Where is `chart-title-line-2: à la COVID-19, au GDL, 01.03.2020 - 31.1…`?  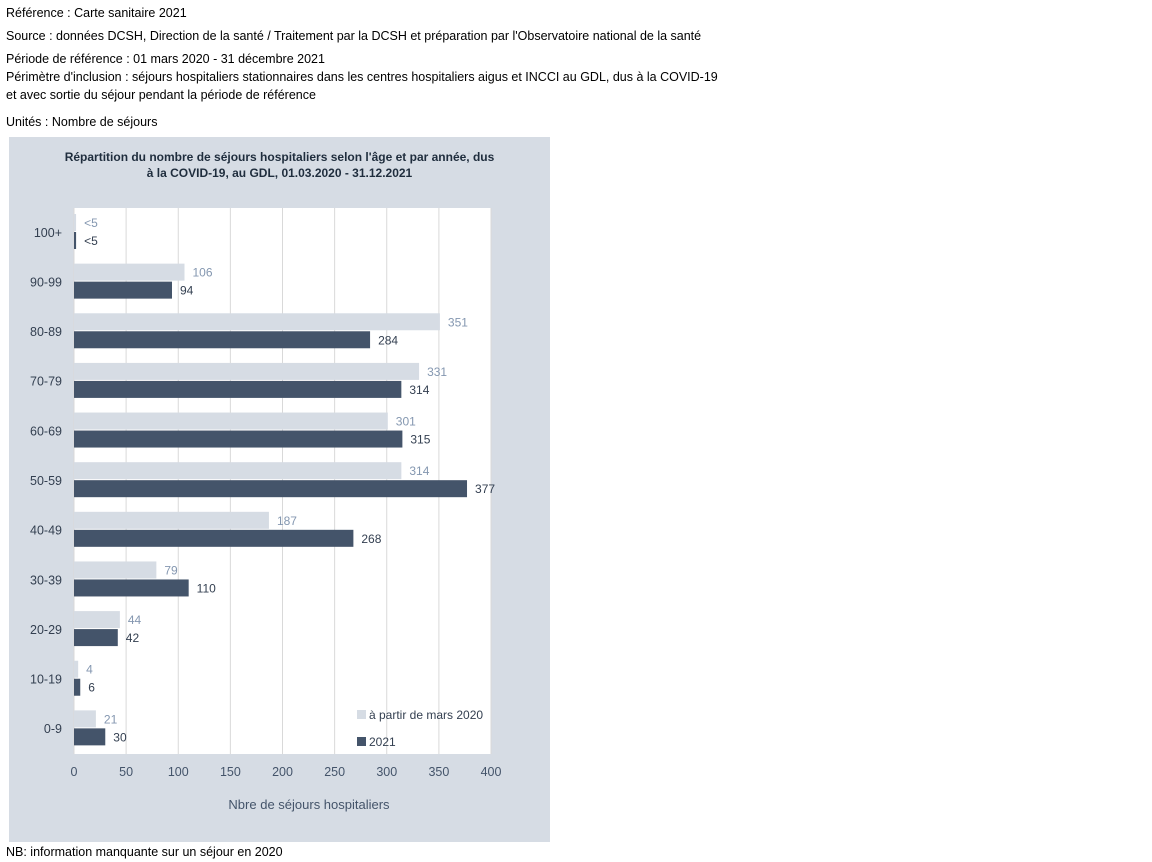 chart-title-line-2: à la COVID-19, au GDL, 01.03.2020 - 31.1… is located at coordinates (279, 173).